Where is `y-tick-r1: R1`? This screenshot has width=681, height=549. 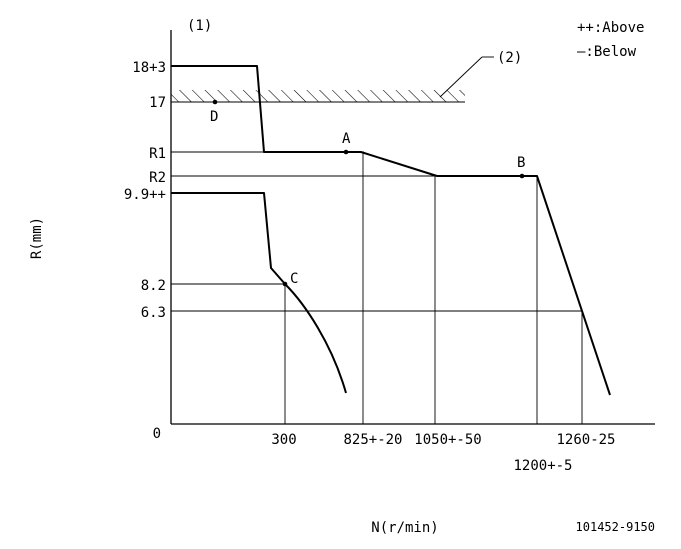
y-tick-r1: R1 is located at coordinates (157, 154).